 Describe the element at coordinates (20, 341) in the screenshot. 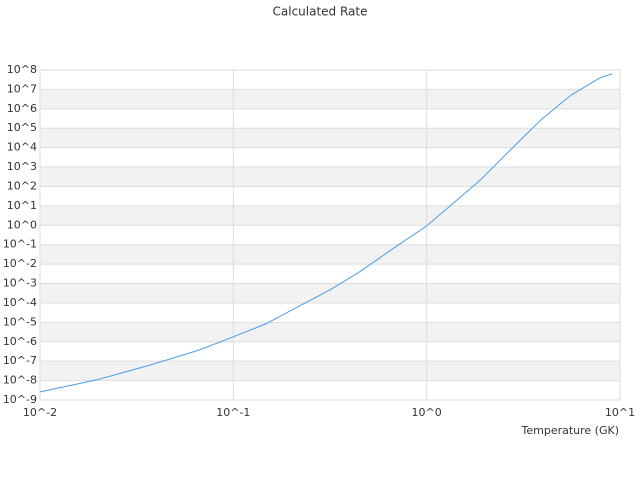

I see `y-tick-label: 10^-6` at that location.